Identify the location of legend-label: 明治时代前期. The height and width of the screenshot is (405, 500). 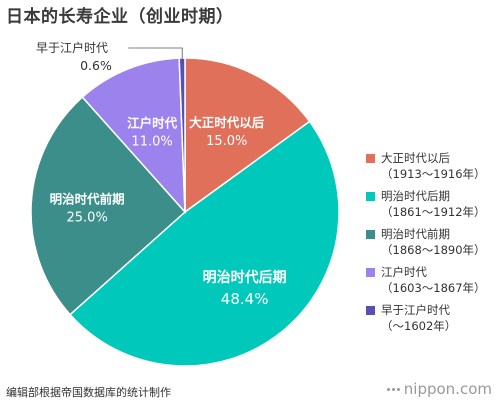
(415, 234).